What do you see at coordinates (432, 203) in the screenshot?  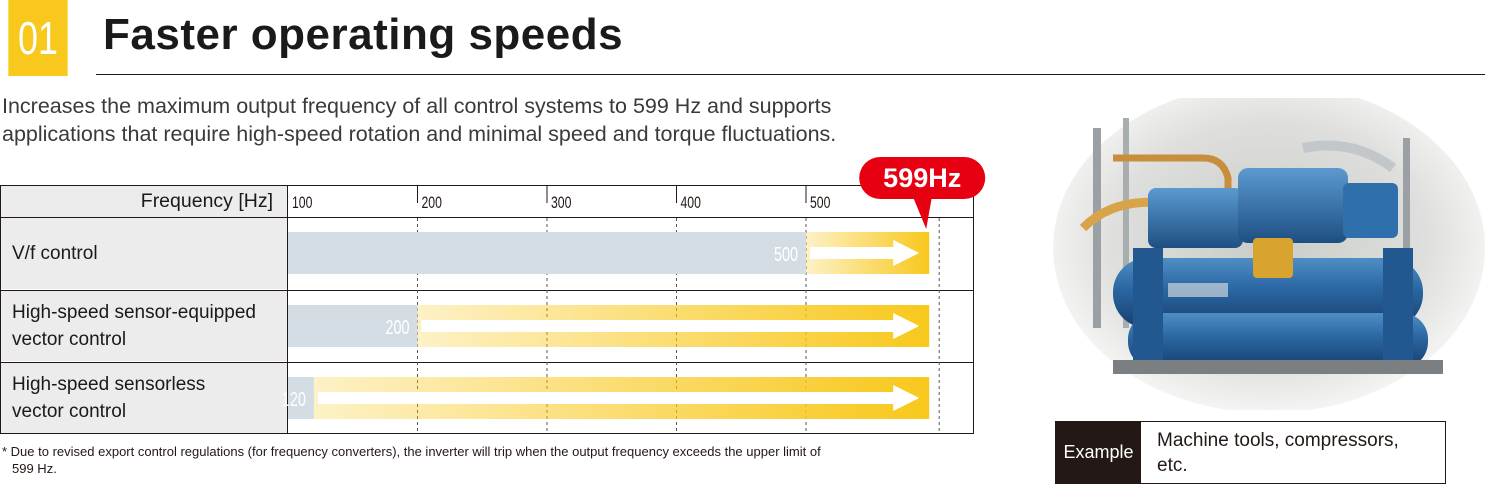 I see `tick-label: 200` at bounding box center [432, 203].